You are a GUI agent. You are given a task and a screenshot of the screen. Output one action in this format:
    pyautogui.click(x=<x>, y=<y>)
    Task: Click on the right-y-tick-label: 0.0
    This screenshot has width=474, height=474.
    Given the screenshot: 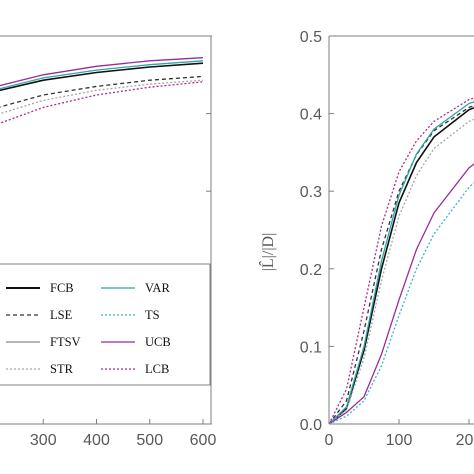 What is the action you would take?
    pyautogui.click(x=311, y=425)
    